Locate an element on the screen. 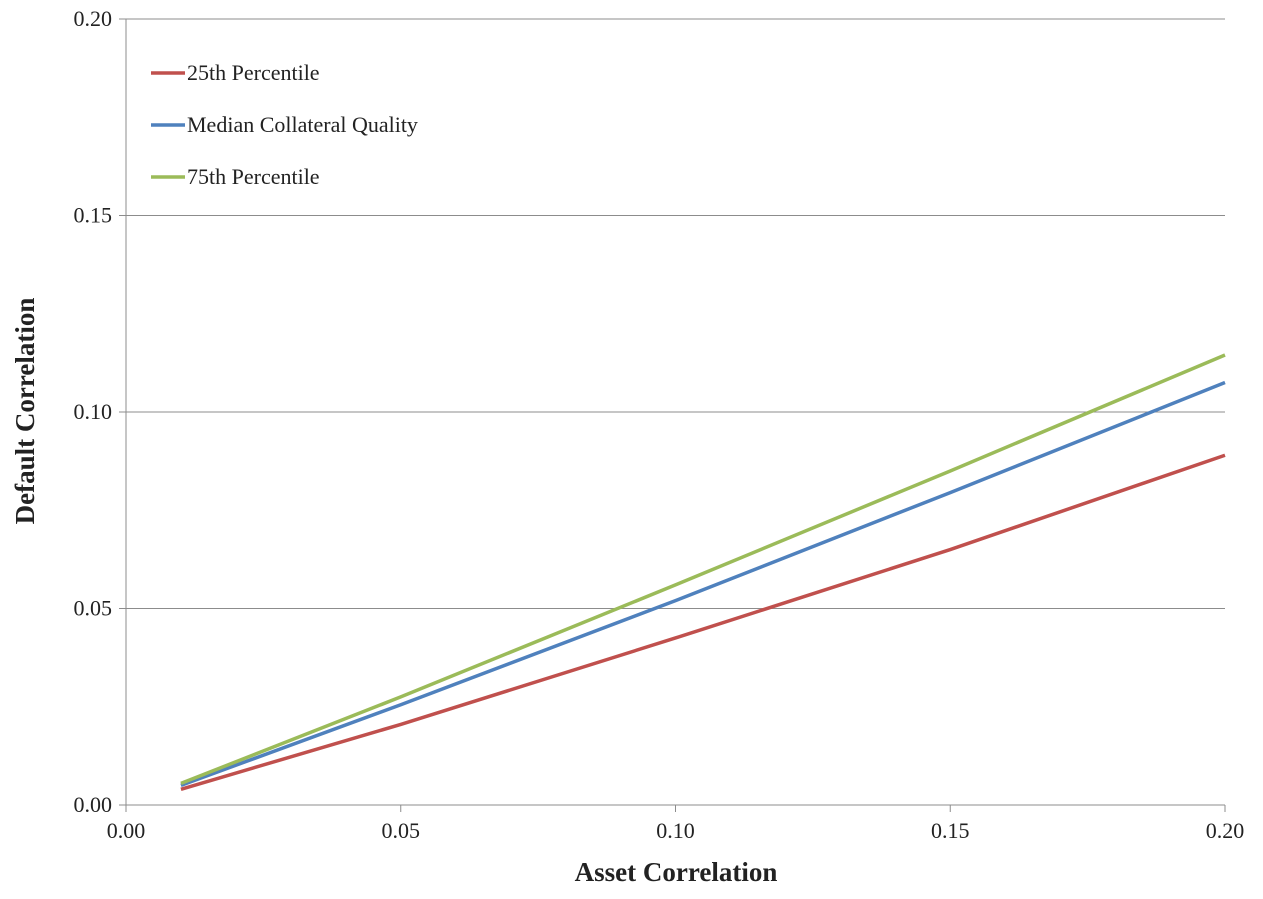  y-tick-label: 0.10 is located at coordinates (93, 411).